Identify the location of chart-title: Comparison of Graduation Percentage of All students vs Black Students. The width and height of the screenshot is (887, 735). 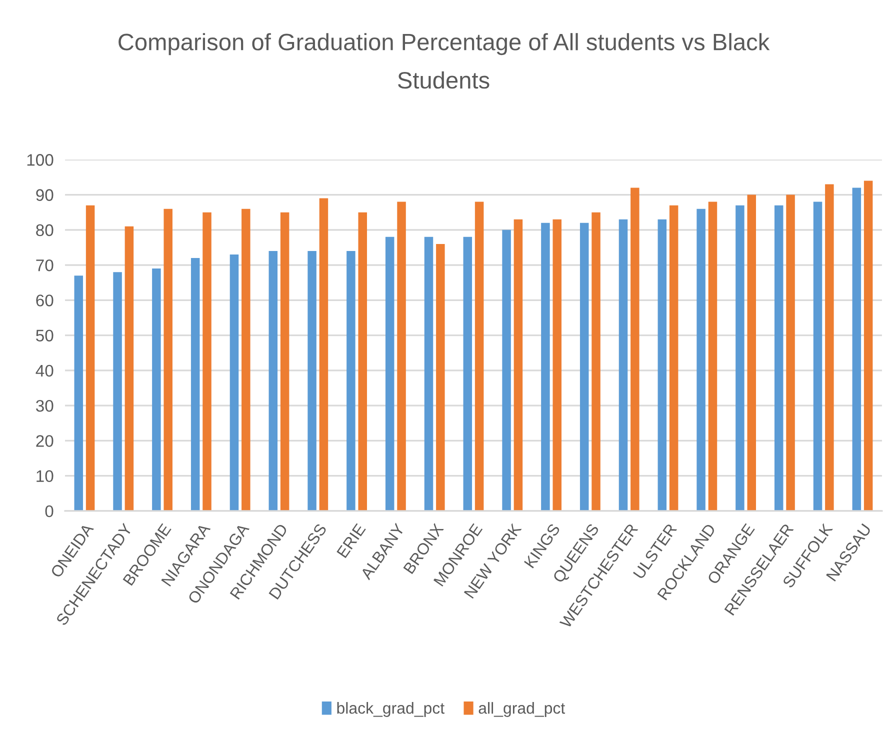
(444, 61).